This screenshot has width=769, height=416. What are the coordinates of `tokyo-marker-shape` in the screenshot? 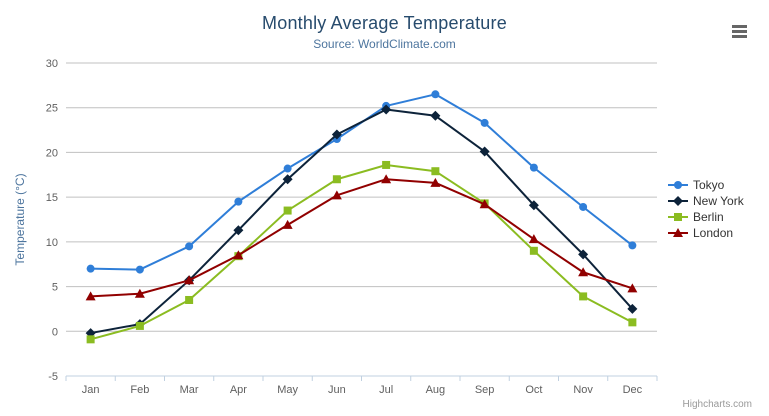 It's located at (678, 185).